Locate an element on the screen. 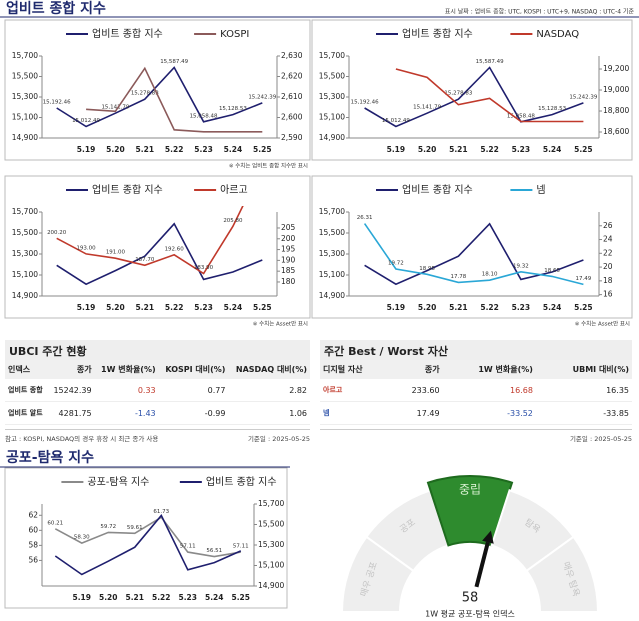 Image resolution: width=639 pixels, height=621 pixels. y2-tick-label: 26 is located at coordinates (608, 225).